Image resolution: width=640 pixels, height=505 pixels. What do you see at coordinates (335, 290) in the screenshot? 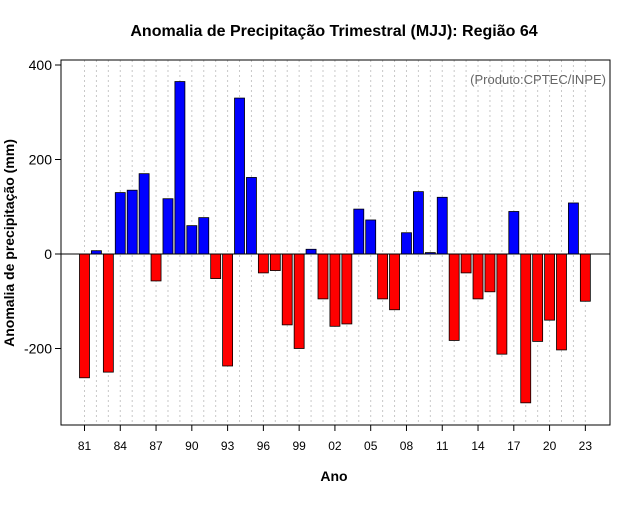
I see `bar-2002` at bounding box center [335, 290].